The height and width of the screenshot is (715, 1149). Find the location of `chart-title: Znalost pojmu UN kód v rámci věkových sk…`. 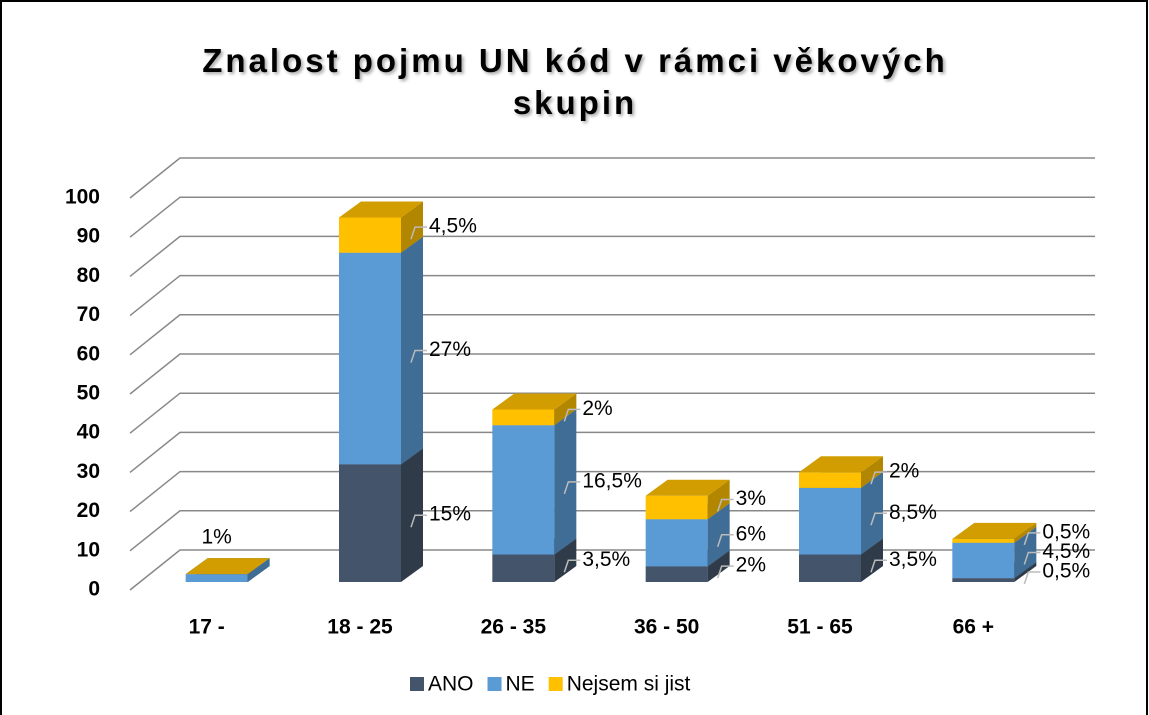

chart-title: Znalost pojmu UN kód v rámci věkových sk… is located at coordinates (575, 81).